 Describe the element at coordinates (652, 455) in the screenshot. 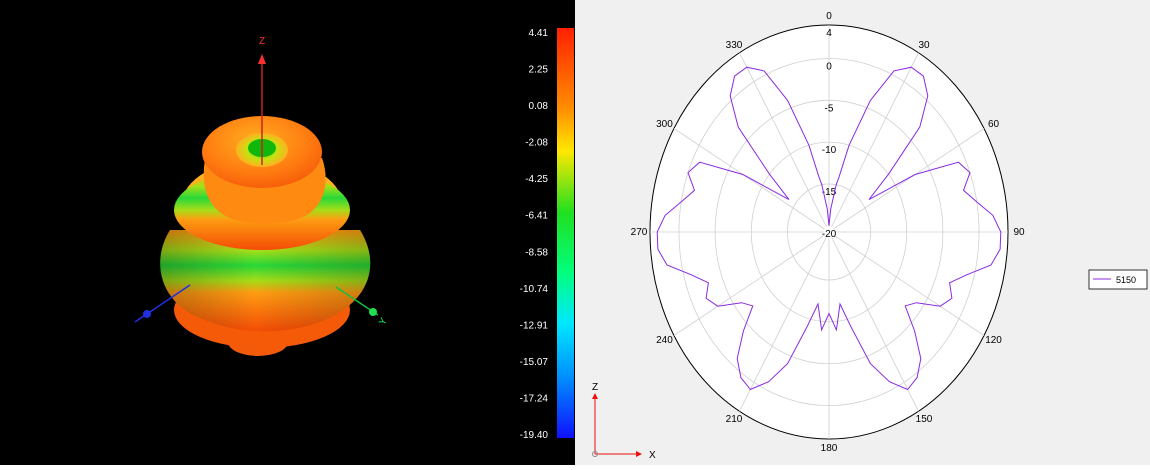

I see `gizmo-x-label: X` at that location.